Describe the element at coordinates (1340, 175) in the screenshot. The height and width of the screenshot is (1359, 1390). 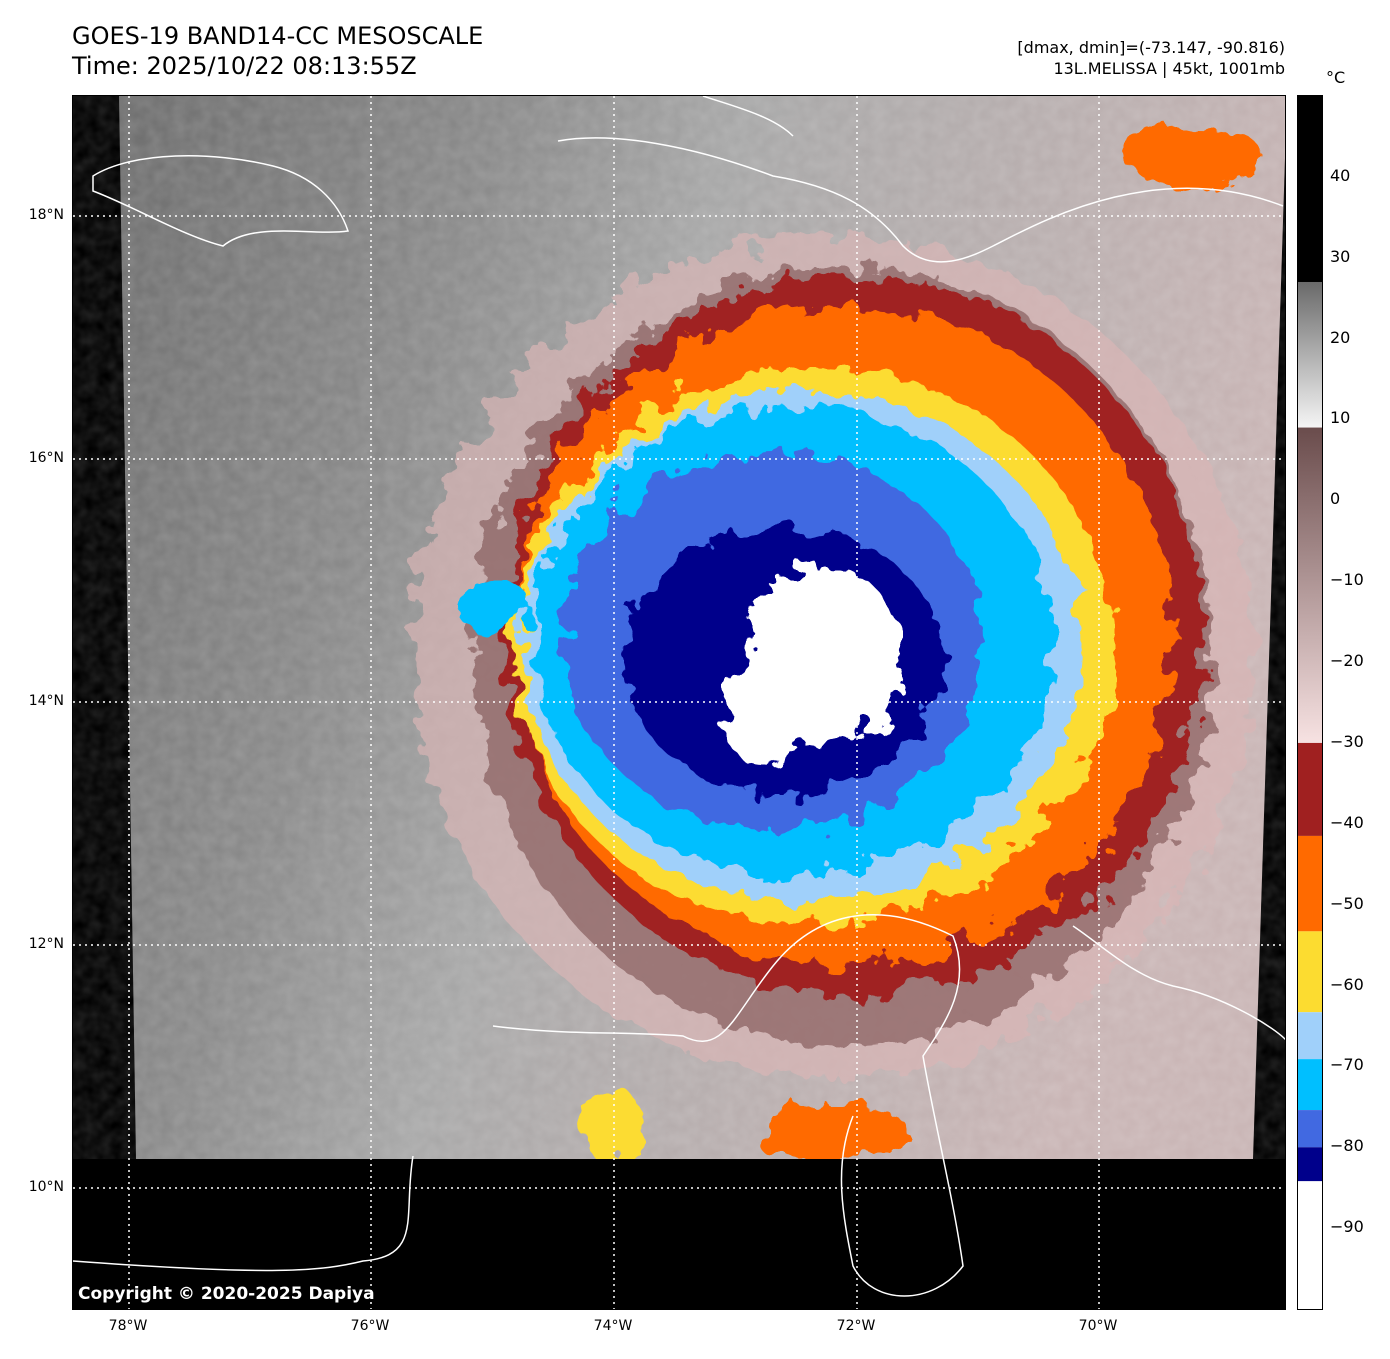
I see `colorbar-tick-label: 40` at that location.